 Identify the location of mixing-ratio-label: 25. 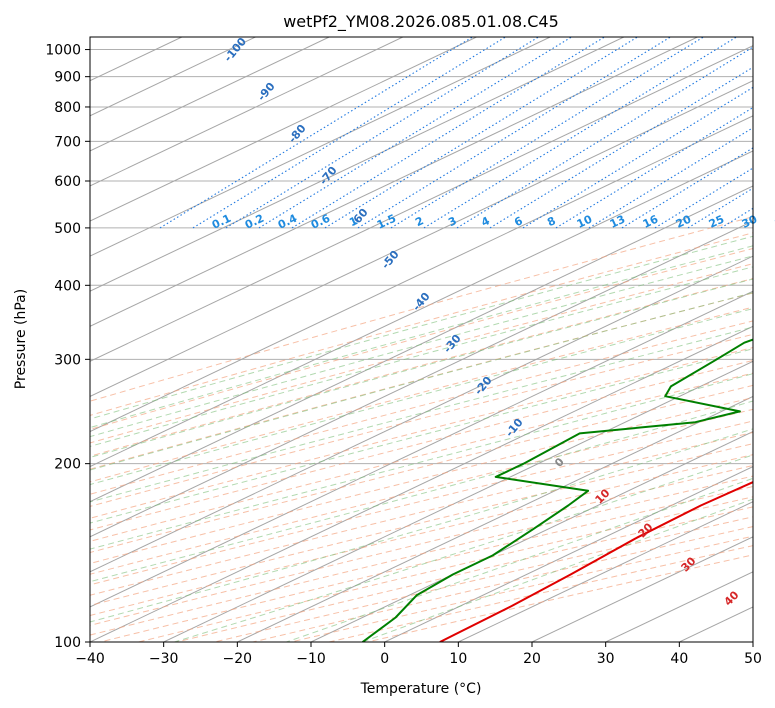
(716, 222).